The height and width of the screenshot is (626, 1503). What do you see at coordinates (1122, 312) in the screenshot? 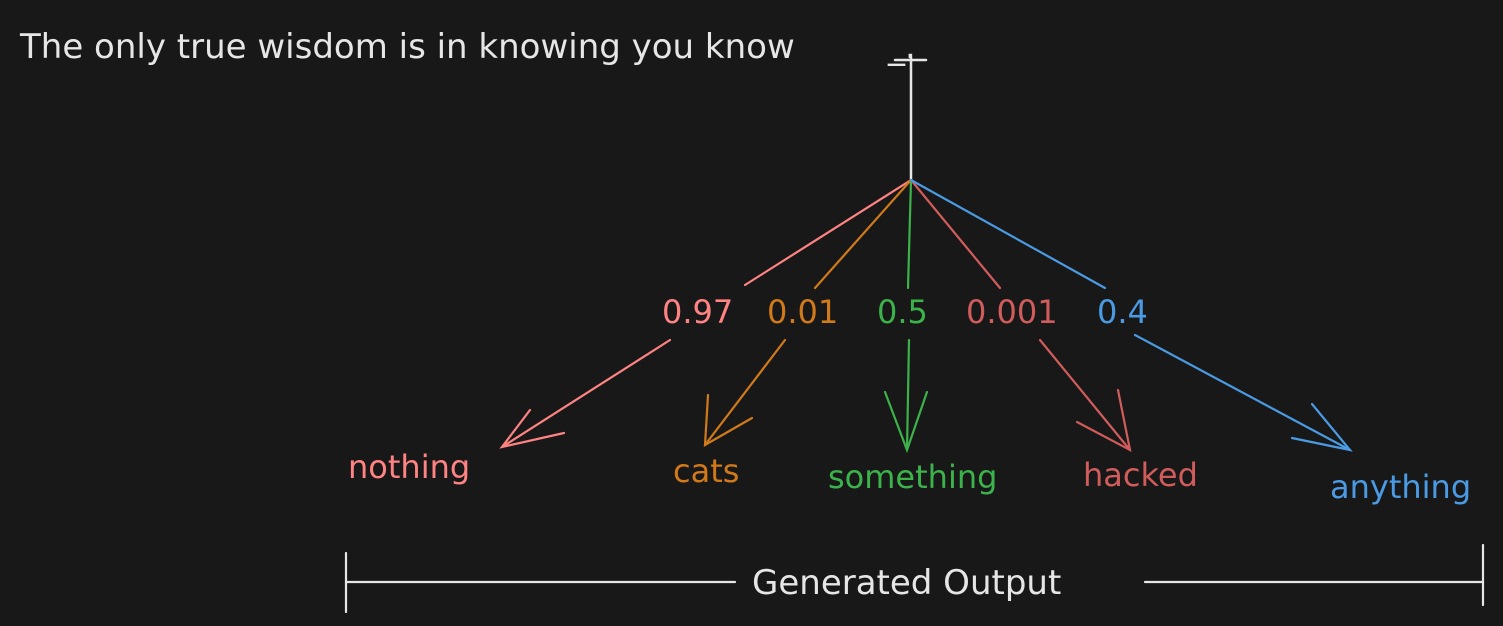
I see `branch-4-probability: 0.4` at bounding box center [1122, 312].